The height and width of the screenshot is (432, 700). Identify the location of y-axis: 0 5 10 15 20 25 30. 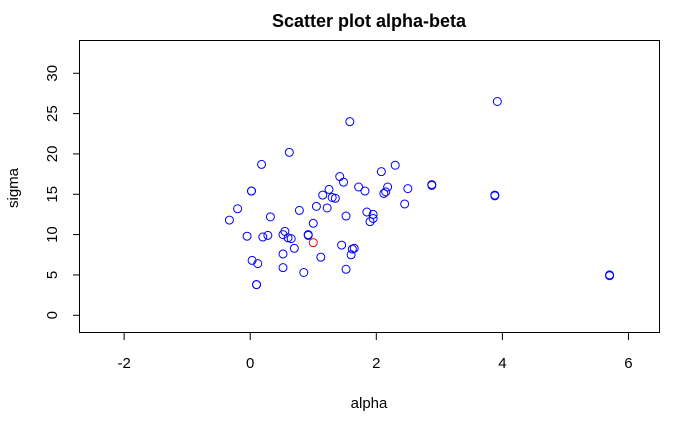
(62, 192).